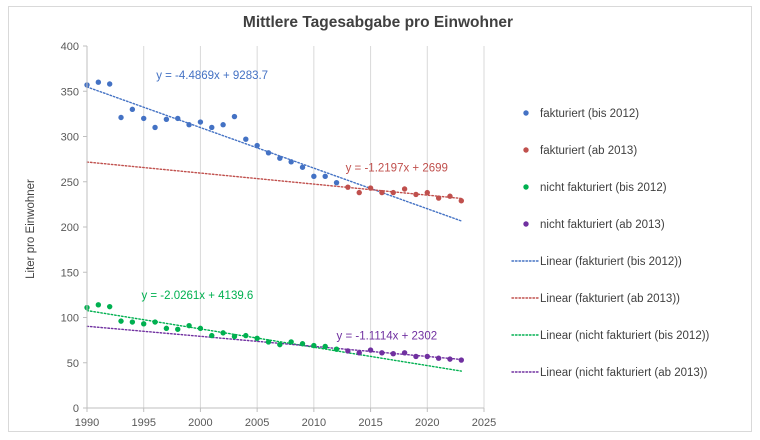 The width and height of the screenshot is (760, 440). I want to click on y-tick-label: 0, so click(76, 409).